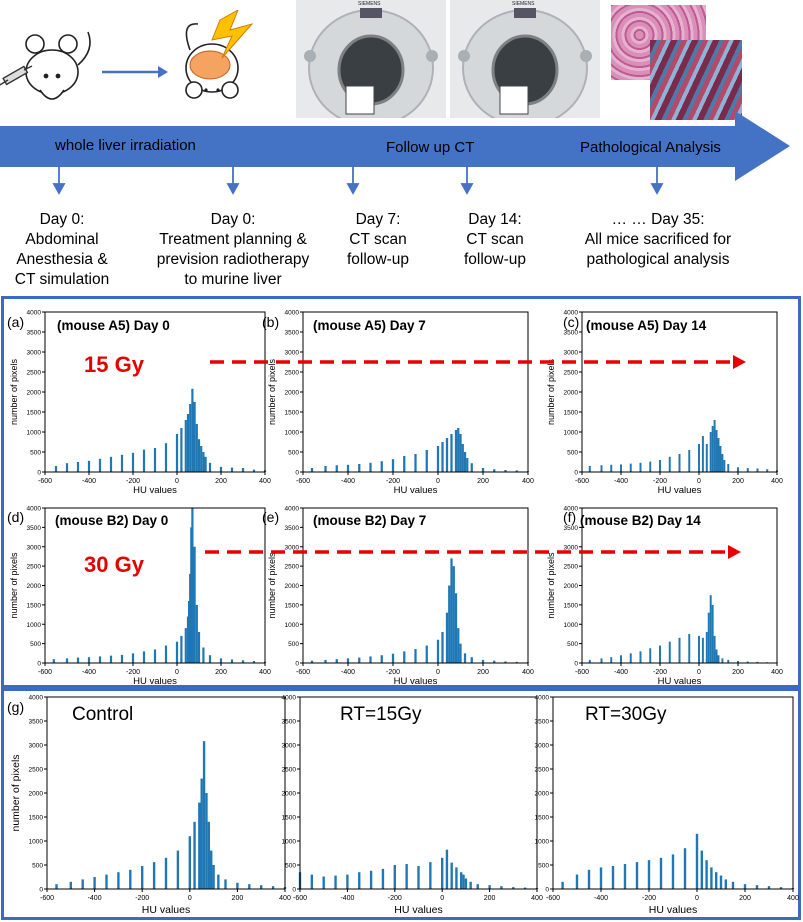 The height and width of the screenshot is (922, 803). Describe the element at coordinates (135, 72) in the screenshot. I see `arrow-icon` at that location.